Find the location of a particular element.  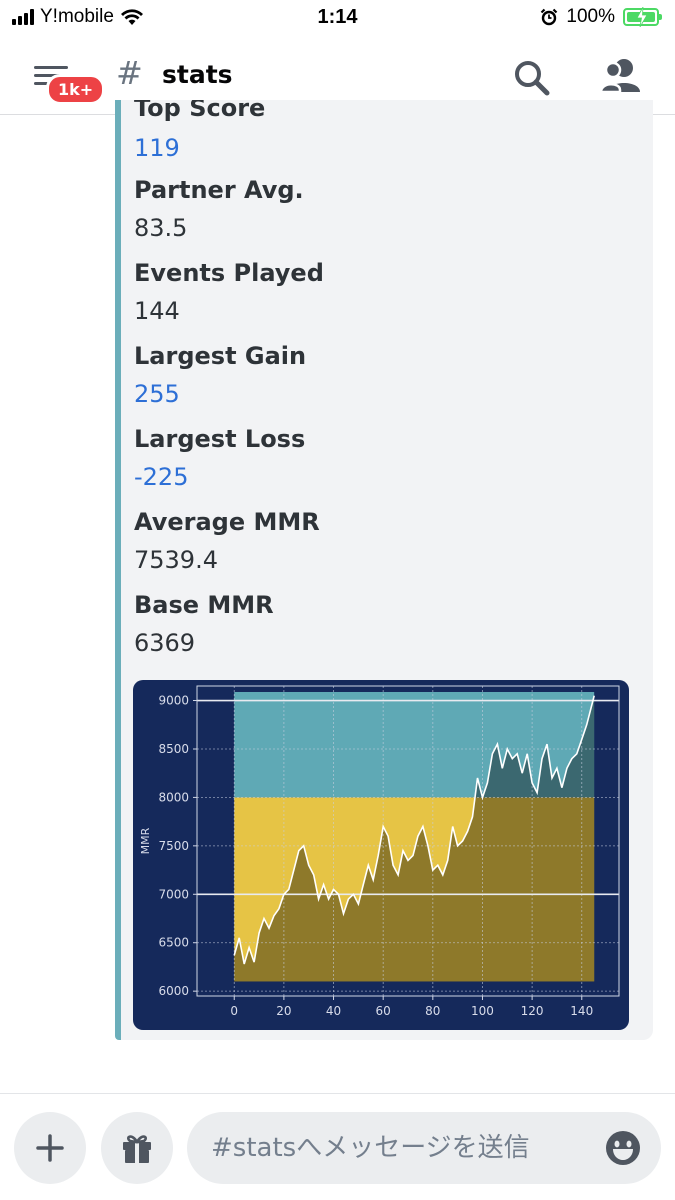

chart-ytick-label-0: 6000 is located at coordinates (173, 991).